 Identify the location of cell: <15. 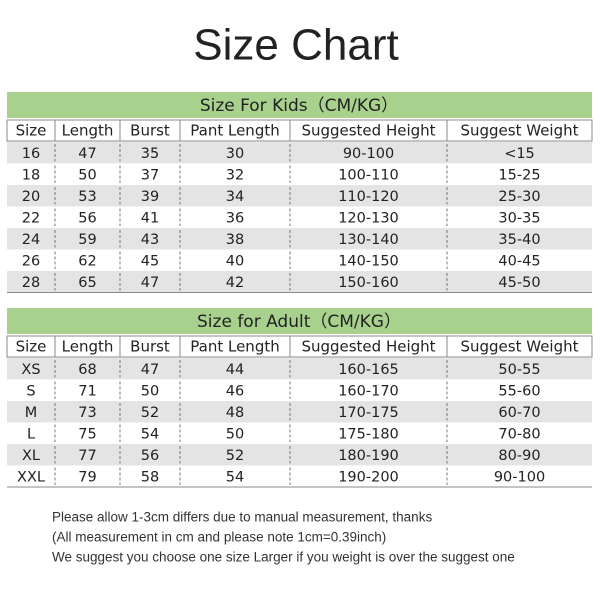
(519, 154).